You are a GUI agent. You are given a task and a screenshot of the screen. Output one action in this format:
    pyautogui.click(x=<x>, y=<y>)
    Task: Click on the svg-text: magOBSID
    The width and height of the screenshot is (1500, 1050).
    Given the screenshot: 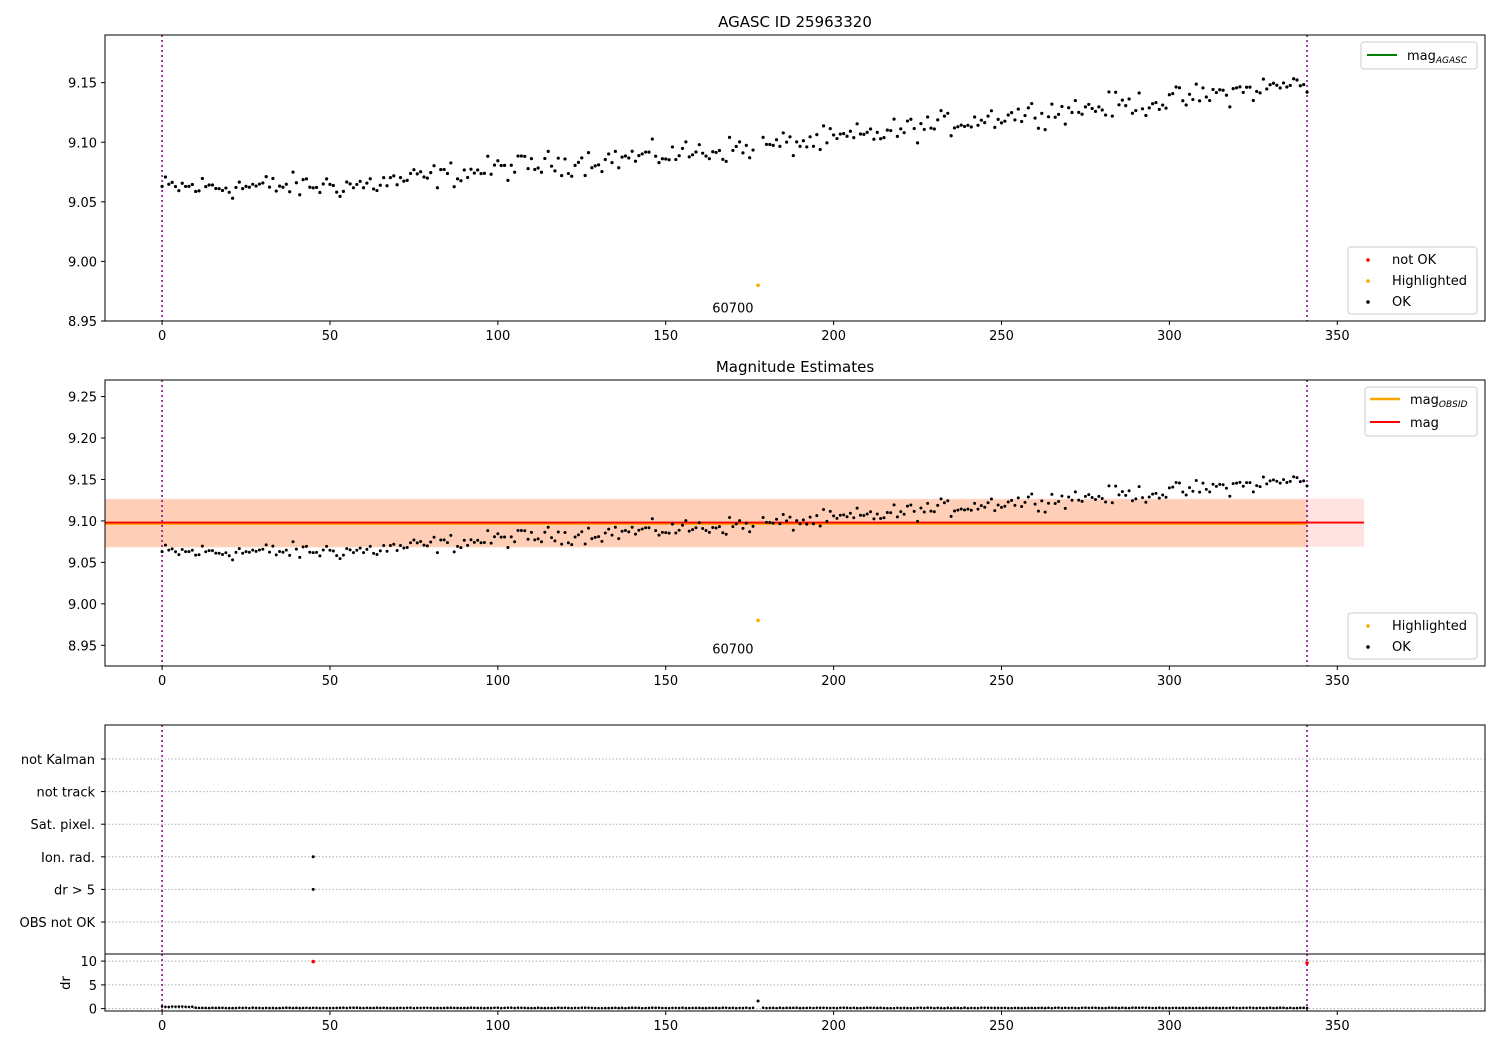 What is the action you would take?
    pyautogui.click(x=1439, y=401)
    